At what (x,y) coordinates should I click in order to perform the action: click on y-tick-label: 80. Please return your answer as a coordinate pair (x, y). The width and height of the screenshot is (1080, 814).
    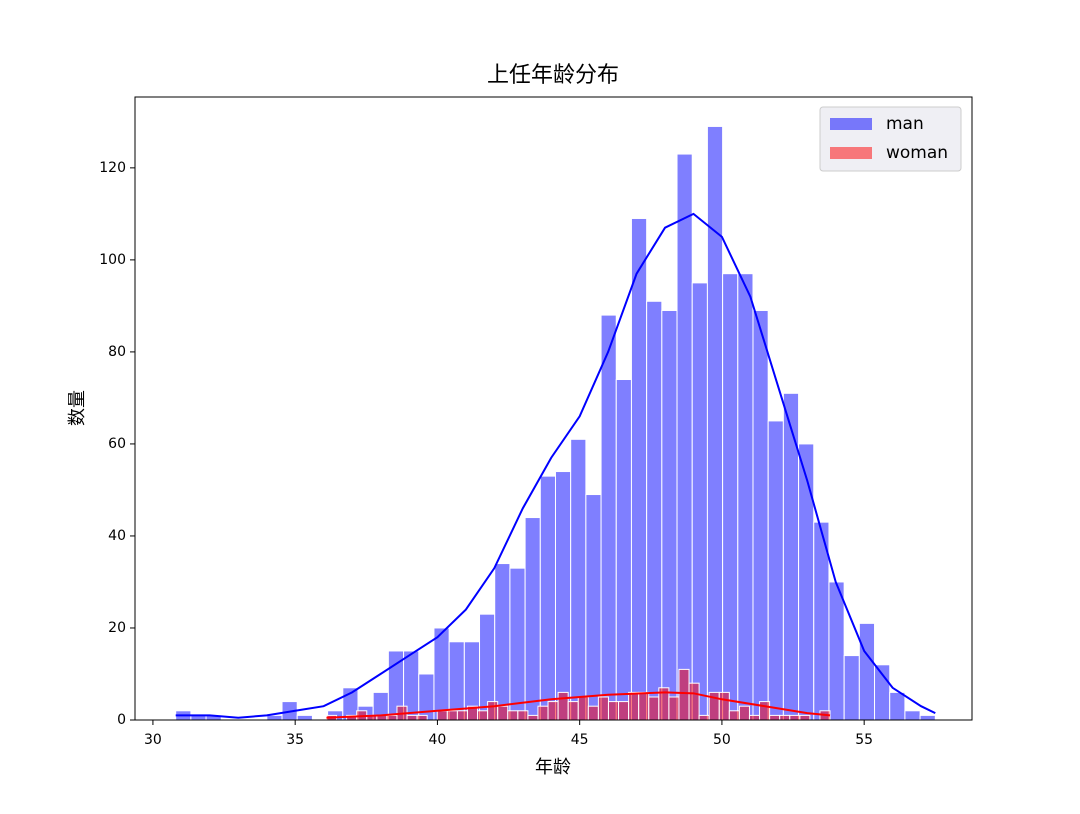
    Looking at the image, I should click on (117, 352).